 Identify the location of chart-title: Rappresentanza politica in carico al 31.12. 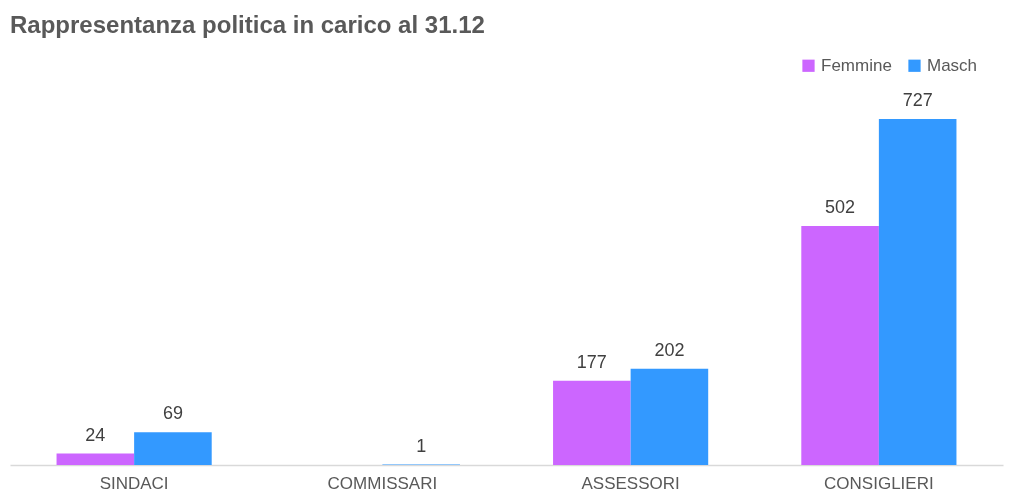
(247, 24).